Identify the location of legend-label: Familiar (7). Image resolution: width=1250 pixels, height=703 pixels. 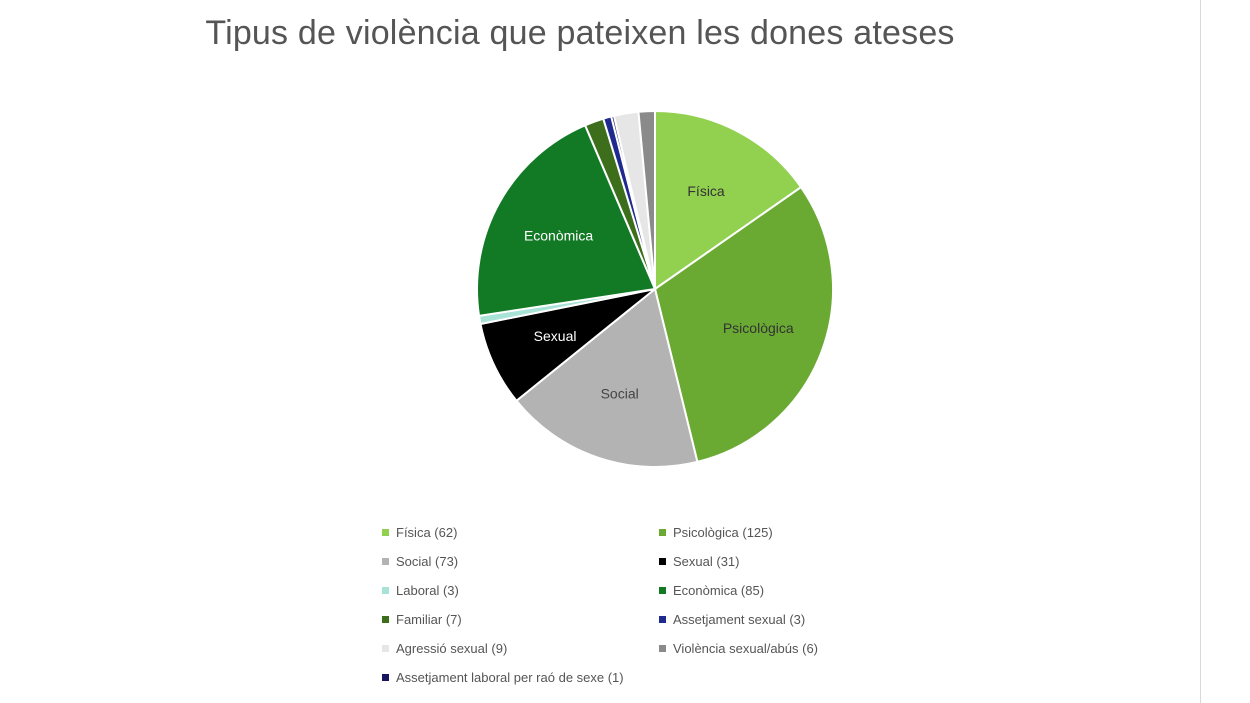
(429, 619).